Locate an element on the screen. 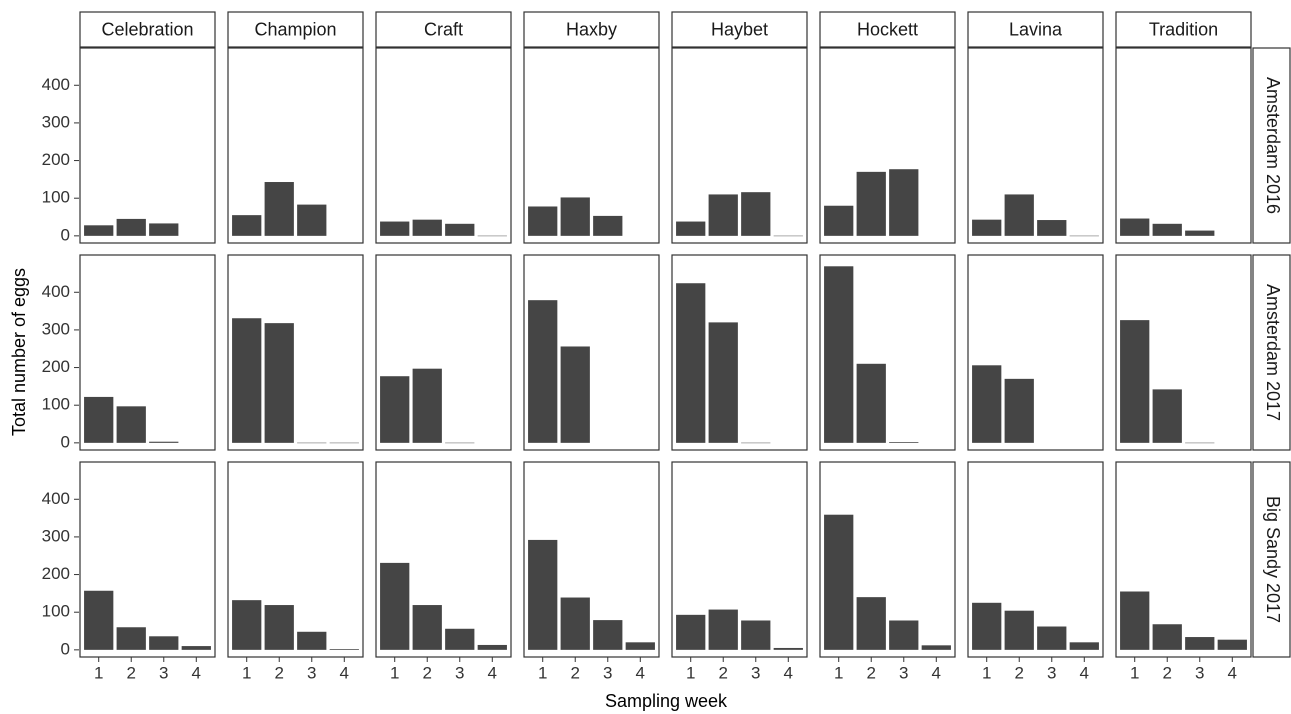 This screenshot has height=714, width=1291. row-label: Amsterdam 2017 is located at coordinates (1273, 352).